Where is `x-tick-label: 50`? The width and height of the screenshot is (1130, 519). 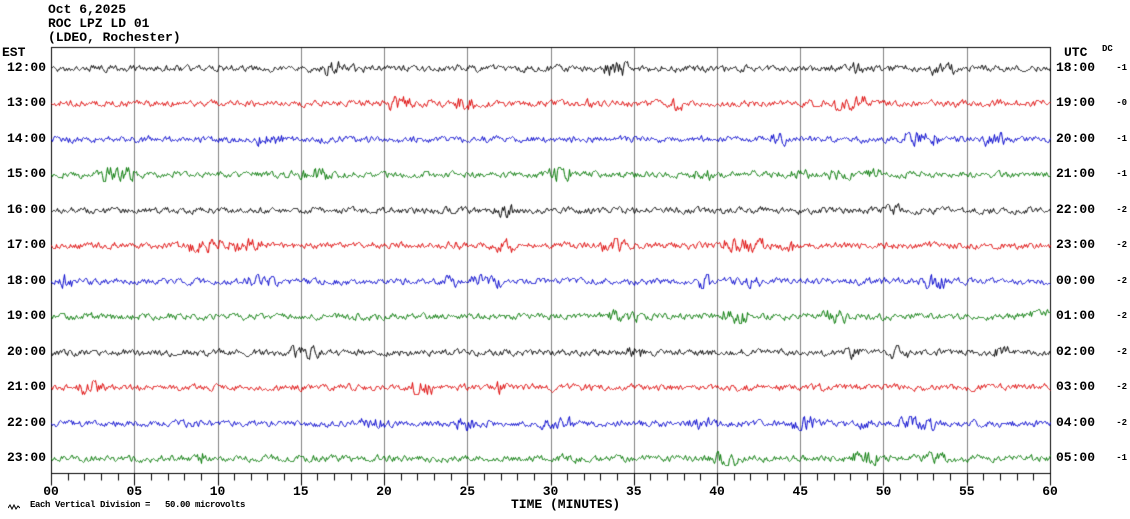
x-tick-label: 50 is located at coordinates (883, 491).